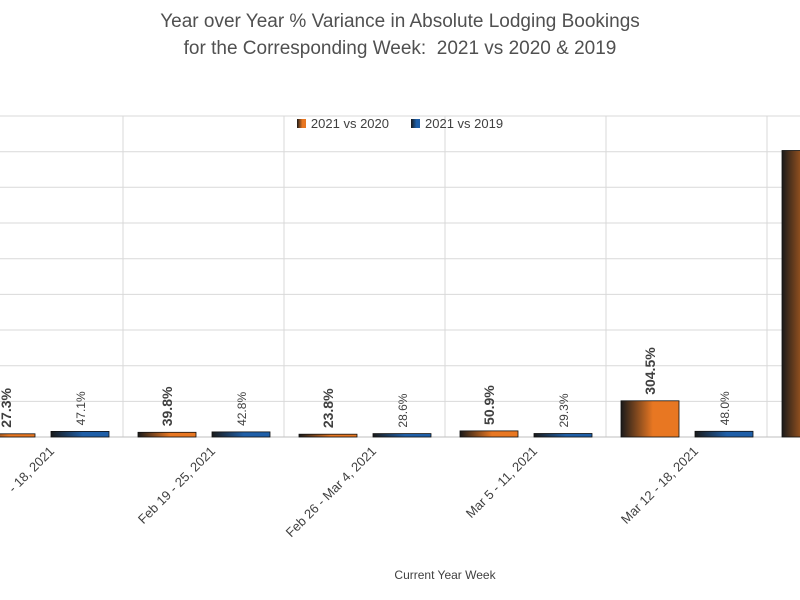 This screenshot has height=600, width=800. What do you see at coordinates (400, 123) in the screenshot?
I see `chart-legend: 2021 vs 2020 2021 vs 2019` at bounding box center [400, 123].